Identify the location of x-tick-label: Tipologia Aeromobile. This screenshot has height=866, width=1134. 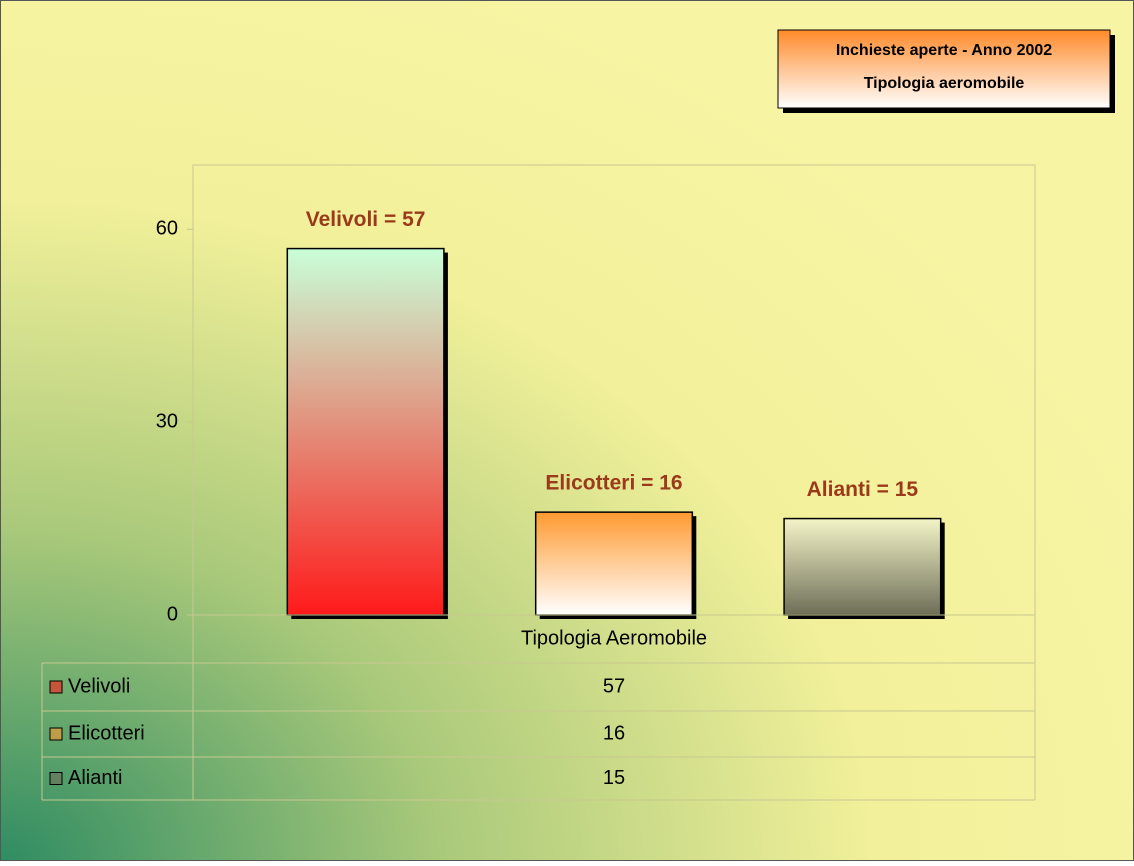
(614, 638).